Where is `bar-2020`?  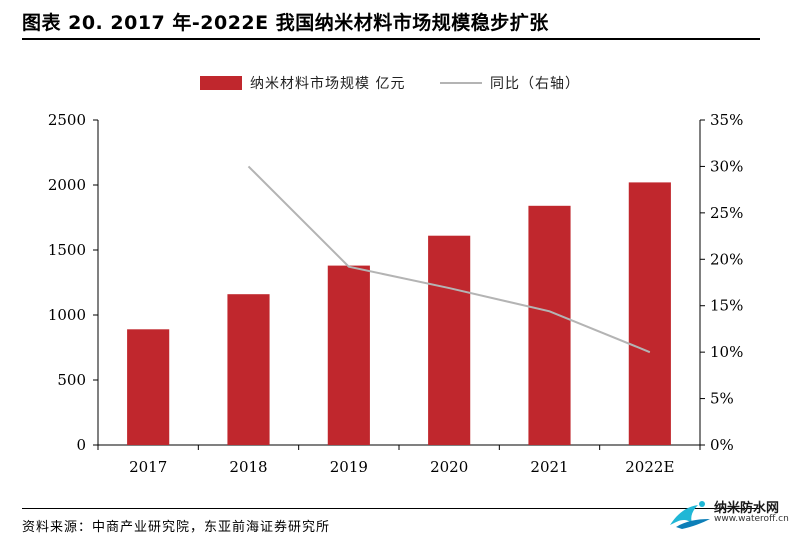 bar-2020 is located at coordinates (449, 340).